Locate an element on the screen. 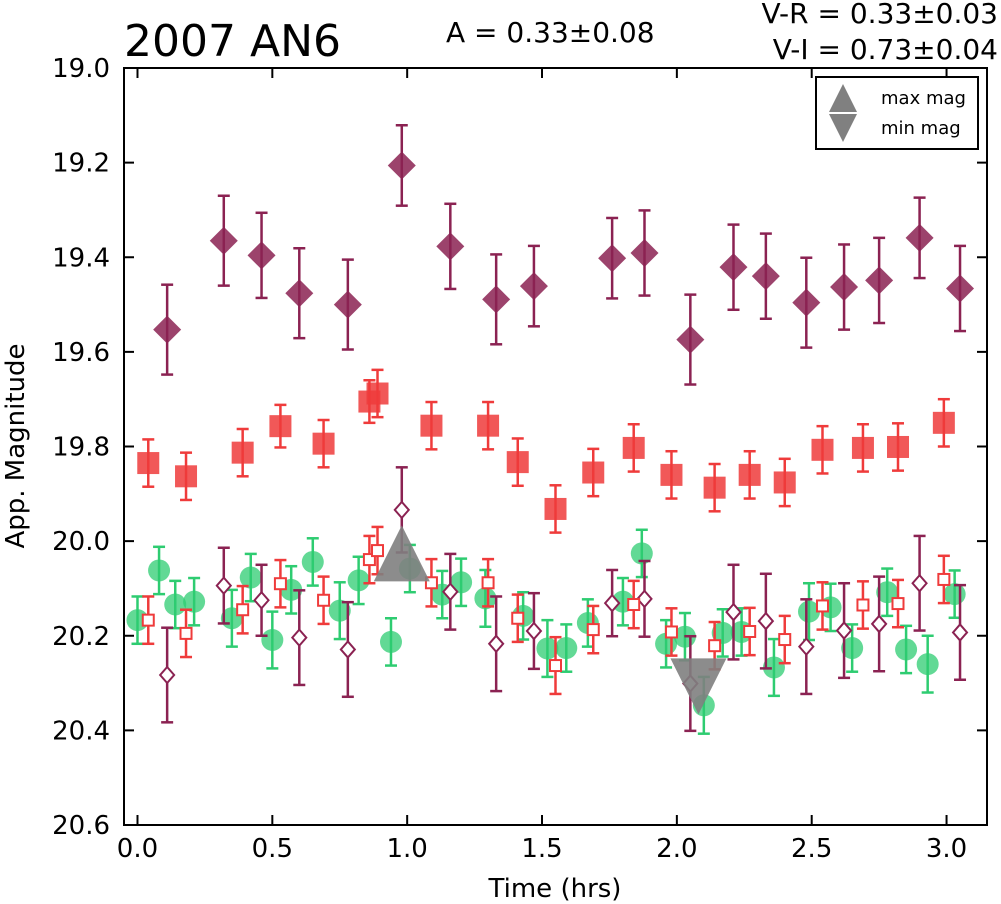 The width and height of the screenshot is (1001, 904). y-tick-label: 19.2 is located at coordinates (81, 164).